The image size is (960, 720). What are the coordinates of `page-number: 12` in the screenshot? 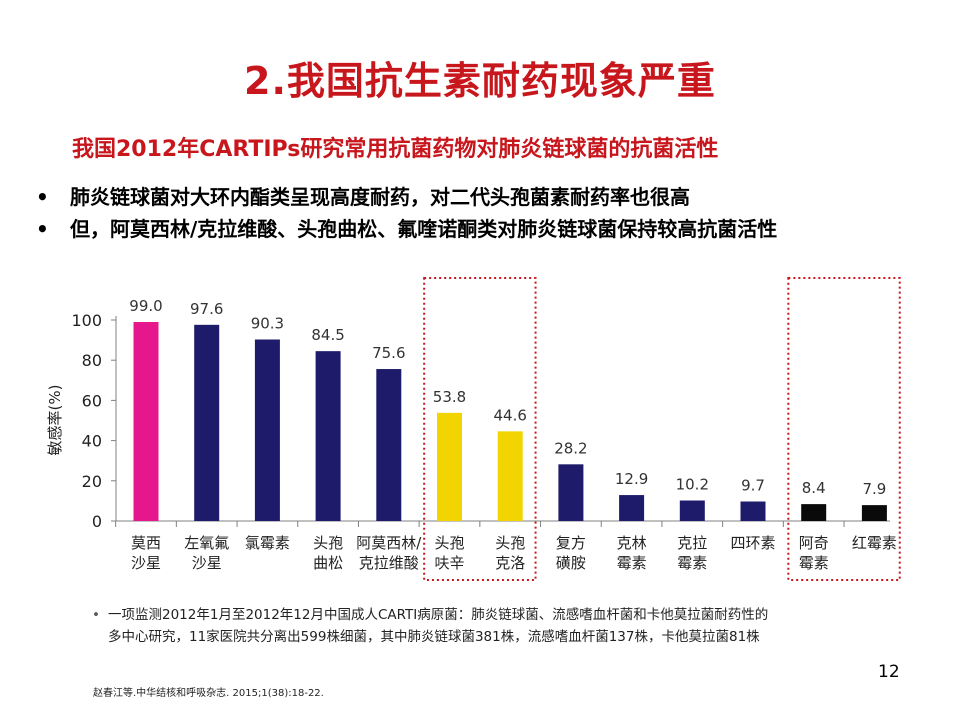 It's located at (889, 672).